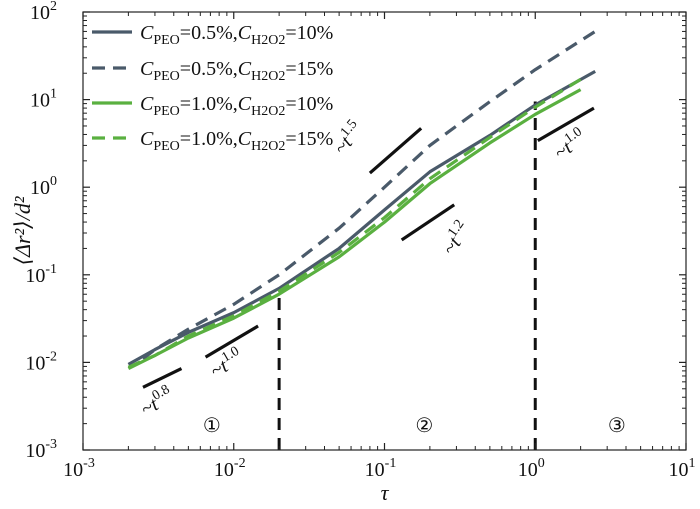  Describe the element at coordinates (41, 449) in the screenshot. I see `y-tick-label: 10⁻³` at that location.